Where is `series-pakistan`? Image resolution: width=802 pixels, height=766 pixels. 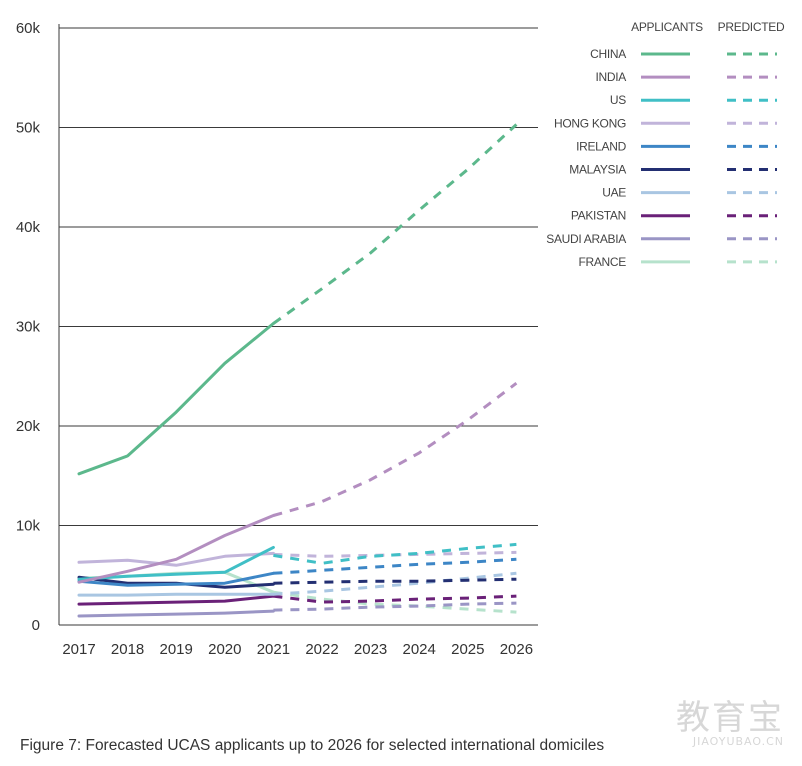 series-pakistan is located at coordinates (297, 600).